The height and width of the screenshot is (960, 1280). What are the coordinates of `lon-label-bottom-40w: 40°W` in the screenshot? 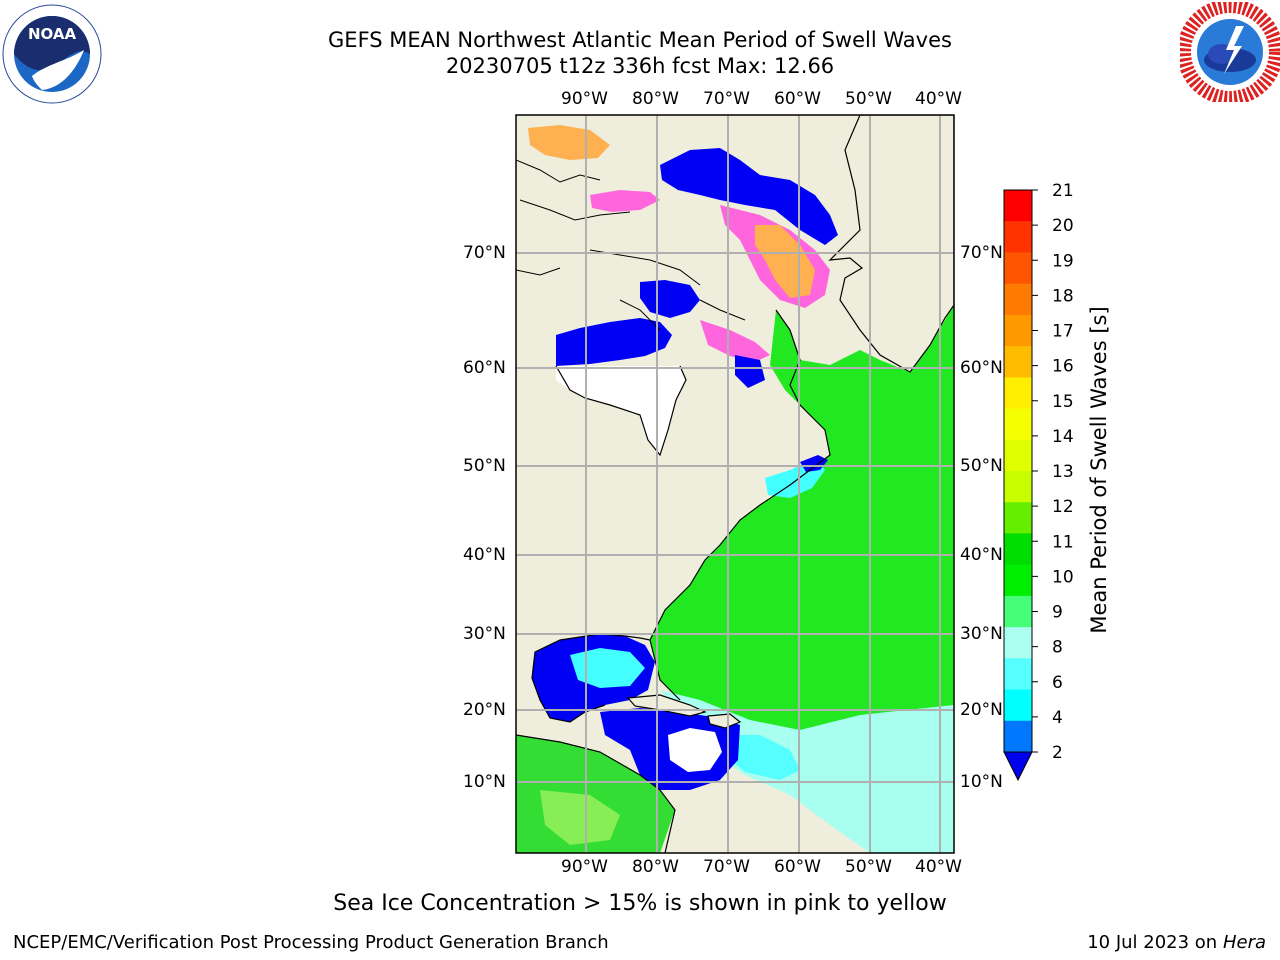 It's located at (938, 867).